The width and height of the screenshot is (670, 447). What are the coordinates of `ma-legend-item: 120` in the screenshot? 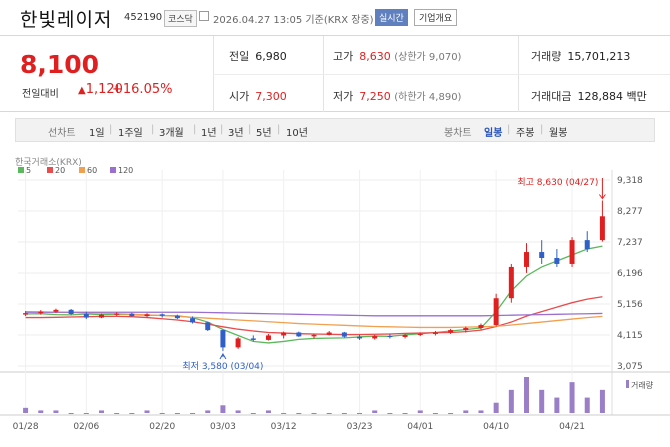 It's located at (121, 170).